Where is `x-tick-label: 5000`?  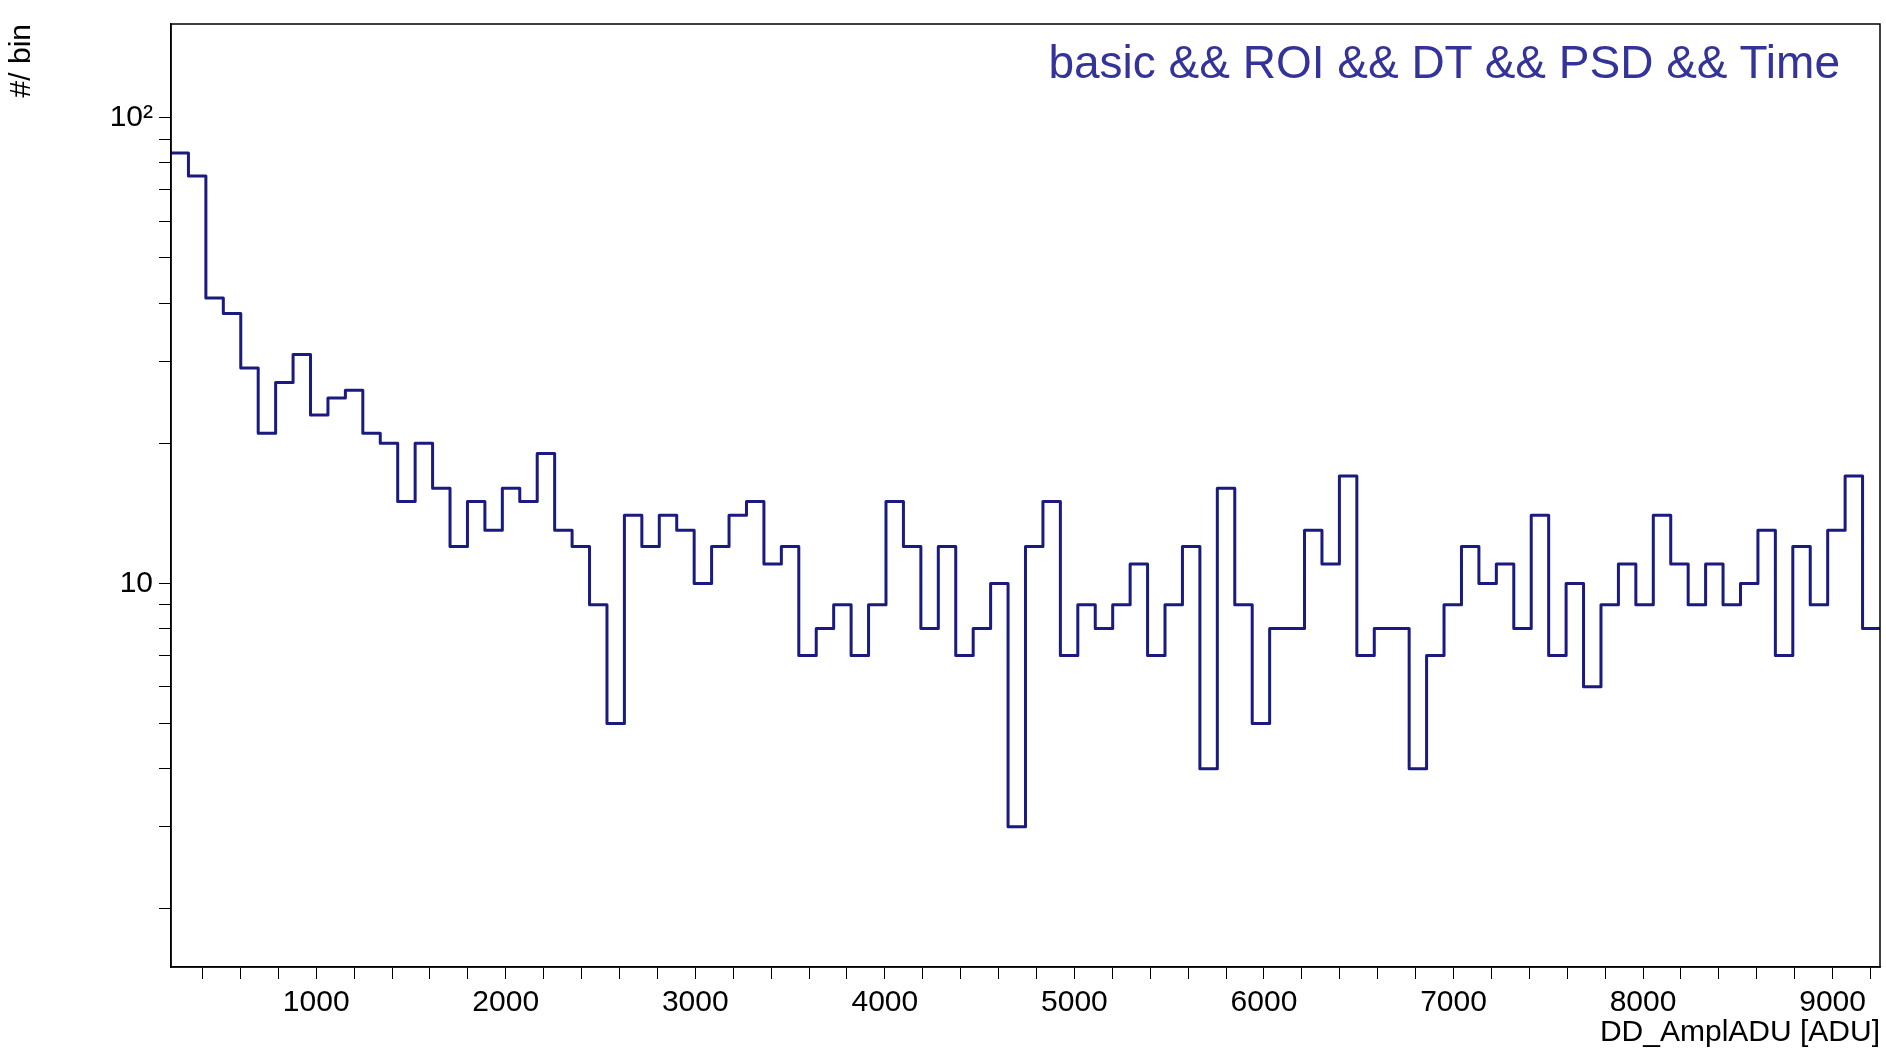
x-tick-label: 5000 is located at coordinates (1074, 1001).